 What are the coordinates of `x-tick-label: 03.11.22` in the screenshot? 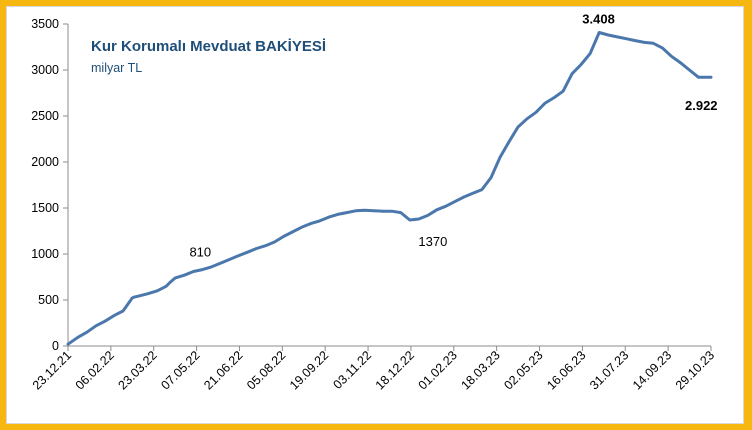 It's located at (353, 370).